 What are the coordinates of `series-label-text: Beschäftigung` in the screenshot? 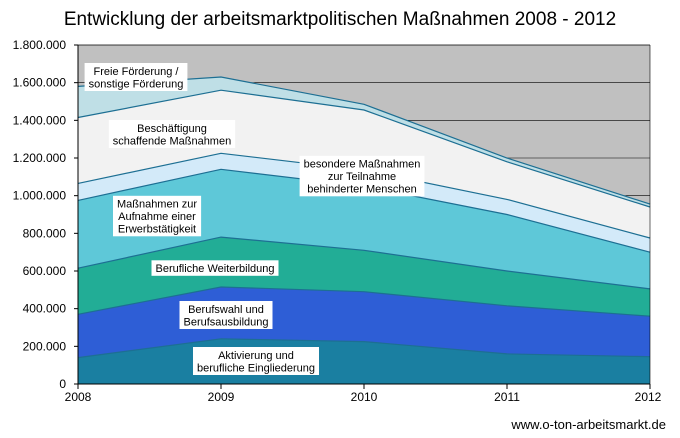 It's located at (172, 129).